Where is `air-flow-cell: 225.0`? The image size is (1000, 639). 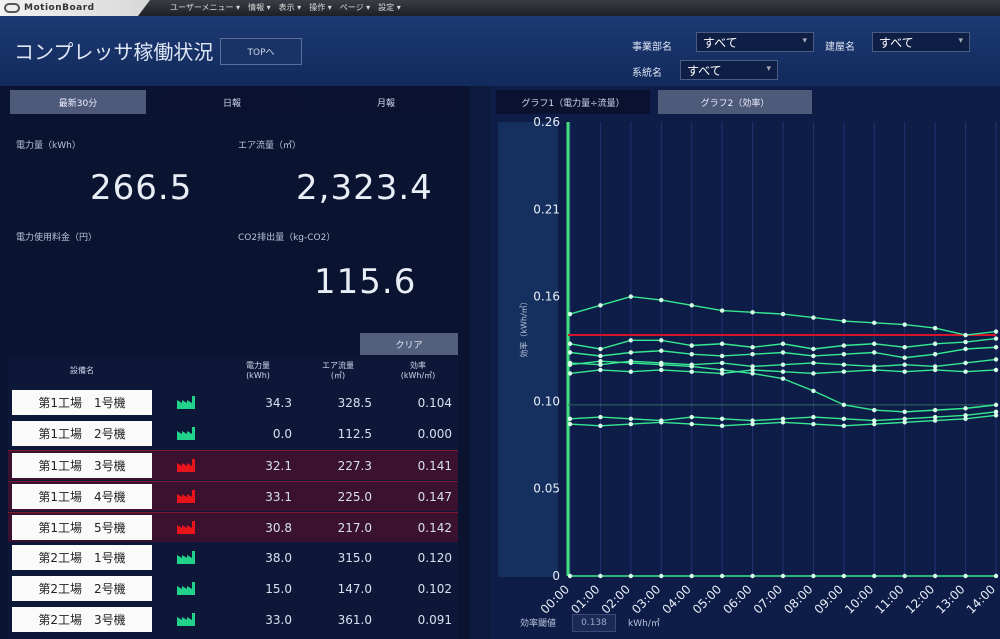
air-flow-cell: 225.0 is located at coordinates (354, 496).